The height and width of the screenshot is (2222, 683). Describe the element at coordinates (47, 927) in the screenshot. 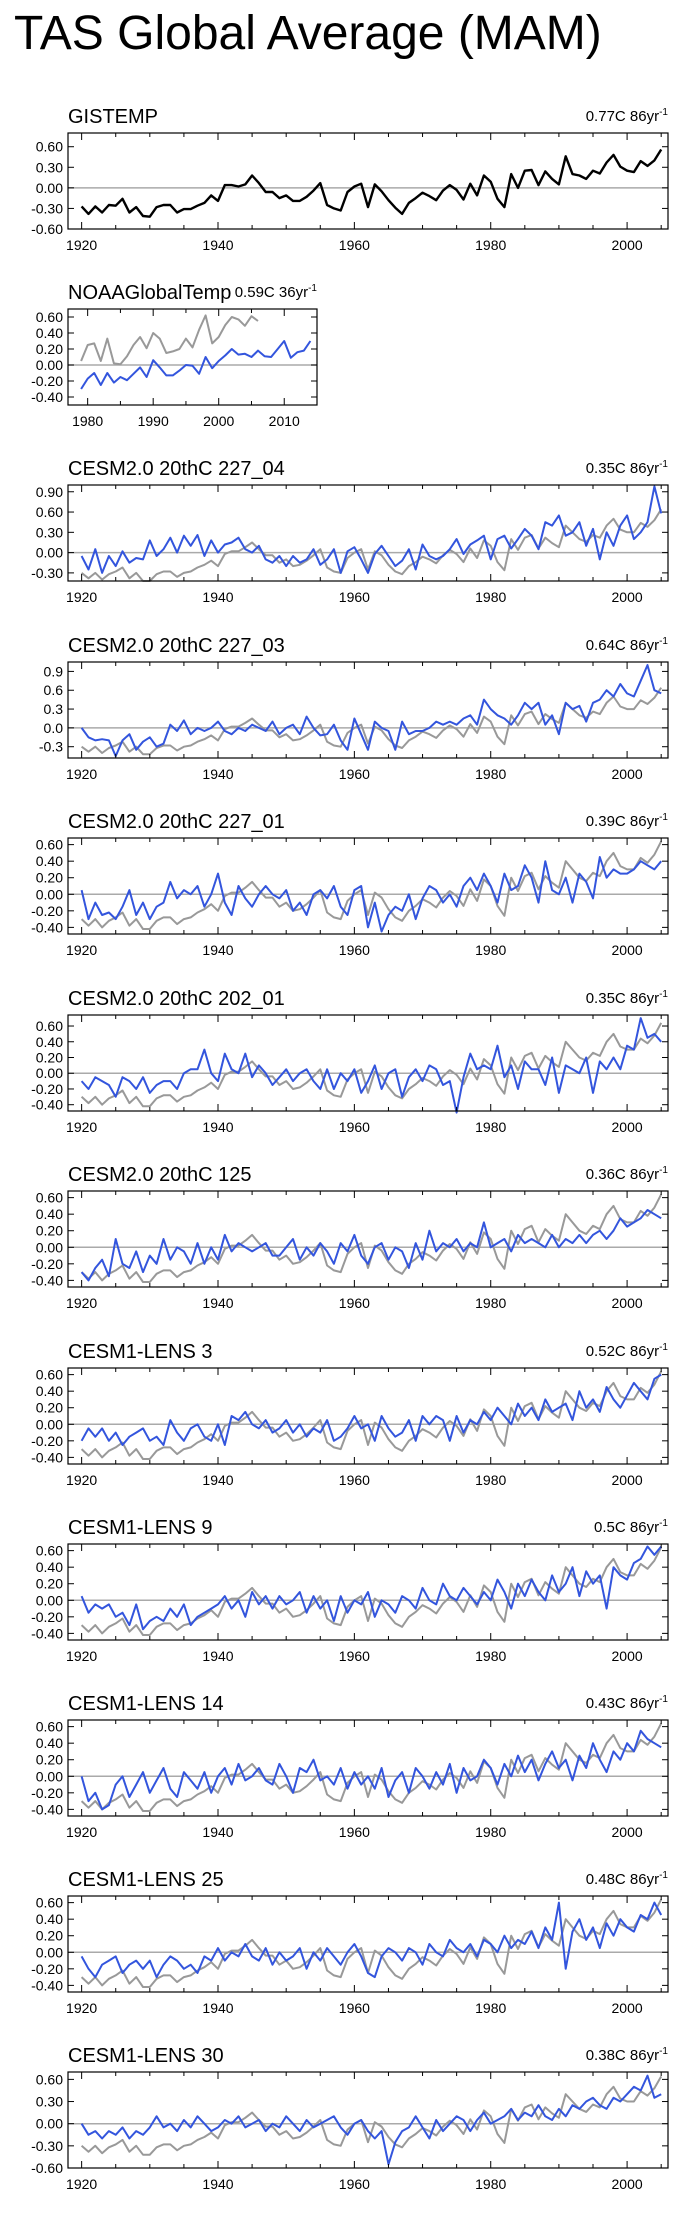

I see `panel-5-ytick-label: -0.40` at that location.